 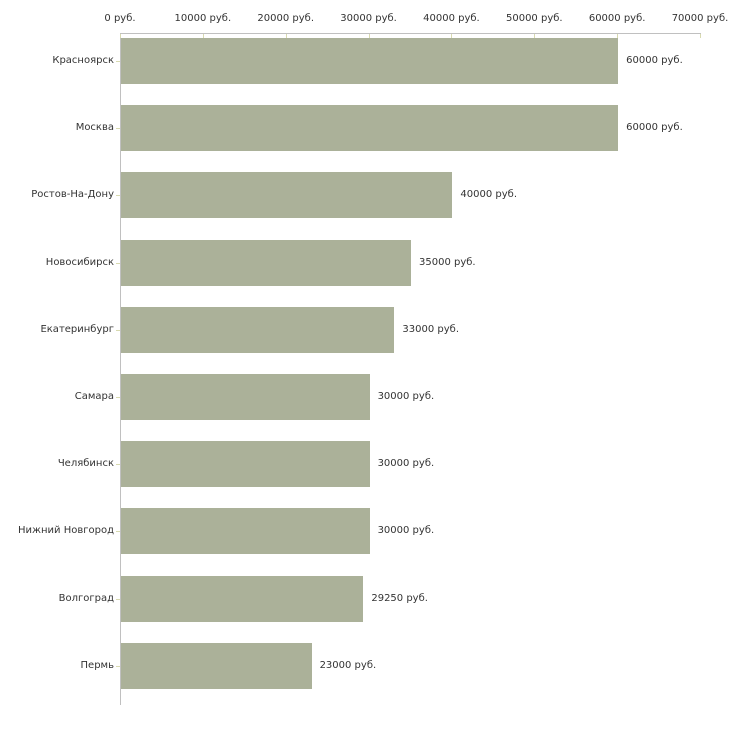 I want to click on value-label: 23000 руб., so click(x=348, y=665).